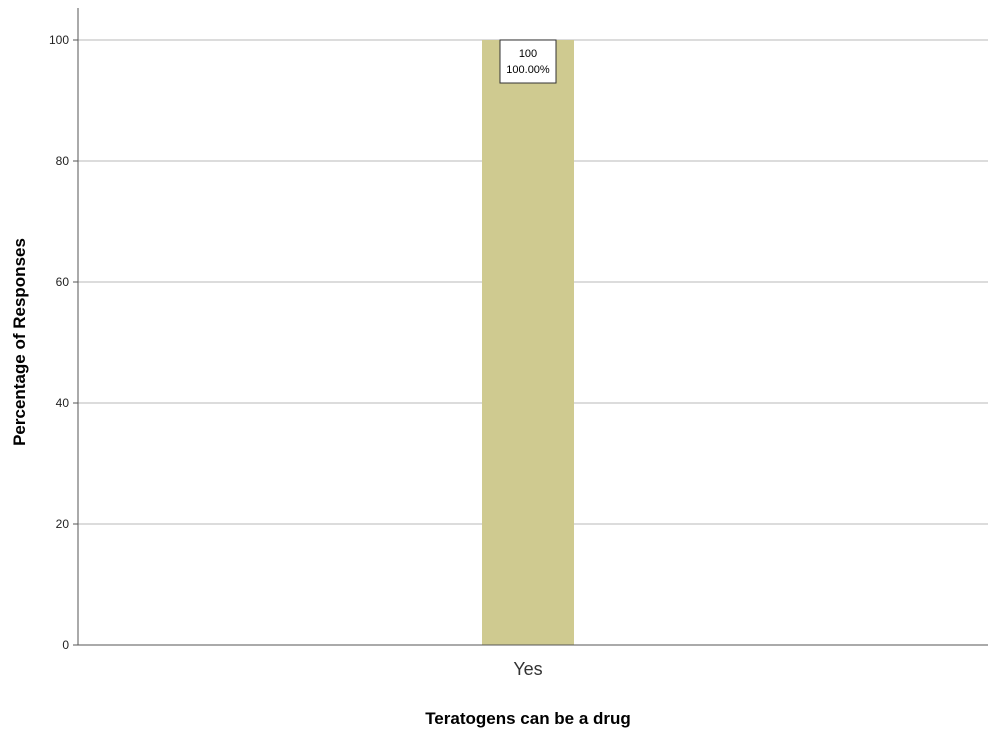  What do you see at coordinates (528, 70) in the screenshot?
I see `data-label-percent: 100.00%` at bounding box center [528, 70].